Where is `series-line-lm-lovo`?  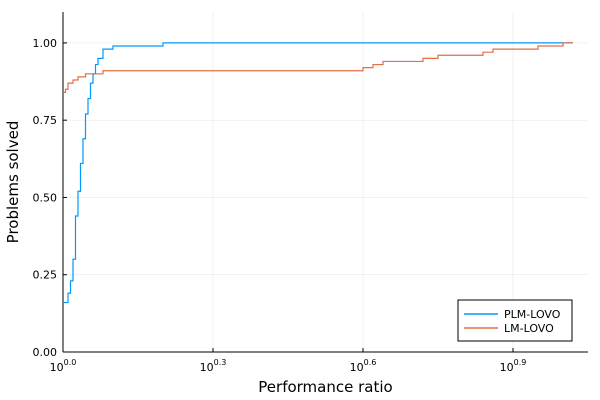
series-line-lm-lovo is located at coordinates (318, 67).